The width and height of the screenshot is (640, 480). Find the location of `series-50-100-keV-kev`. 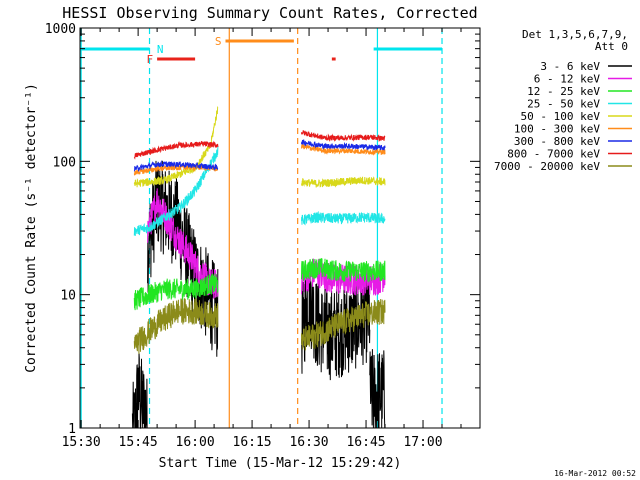

series-50-100-keV-kev is located at coordinates (259, 146).